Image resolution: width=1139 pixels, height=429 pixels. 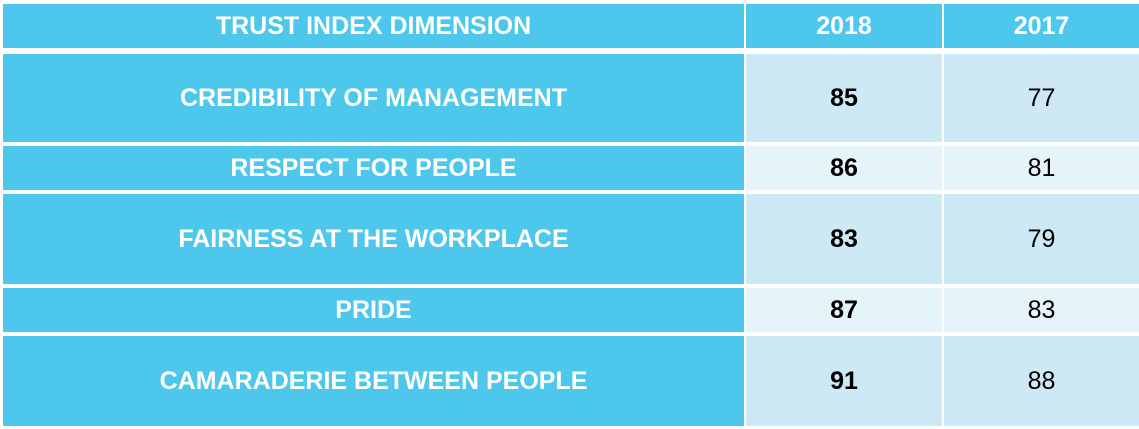 I want to click on dimension-cell: FAIRNESS AT THE WORKPLACE, so click(x=373, y=239).